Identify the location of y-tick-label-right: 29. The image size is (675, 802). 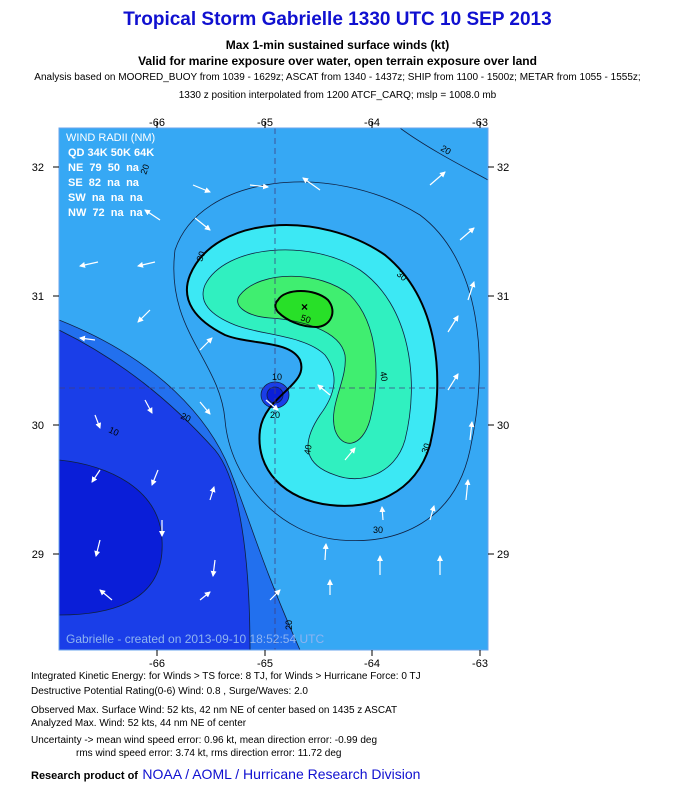
(503, 555).